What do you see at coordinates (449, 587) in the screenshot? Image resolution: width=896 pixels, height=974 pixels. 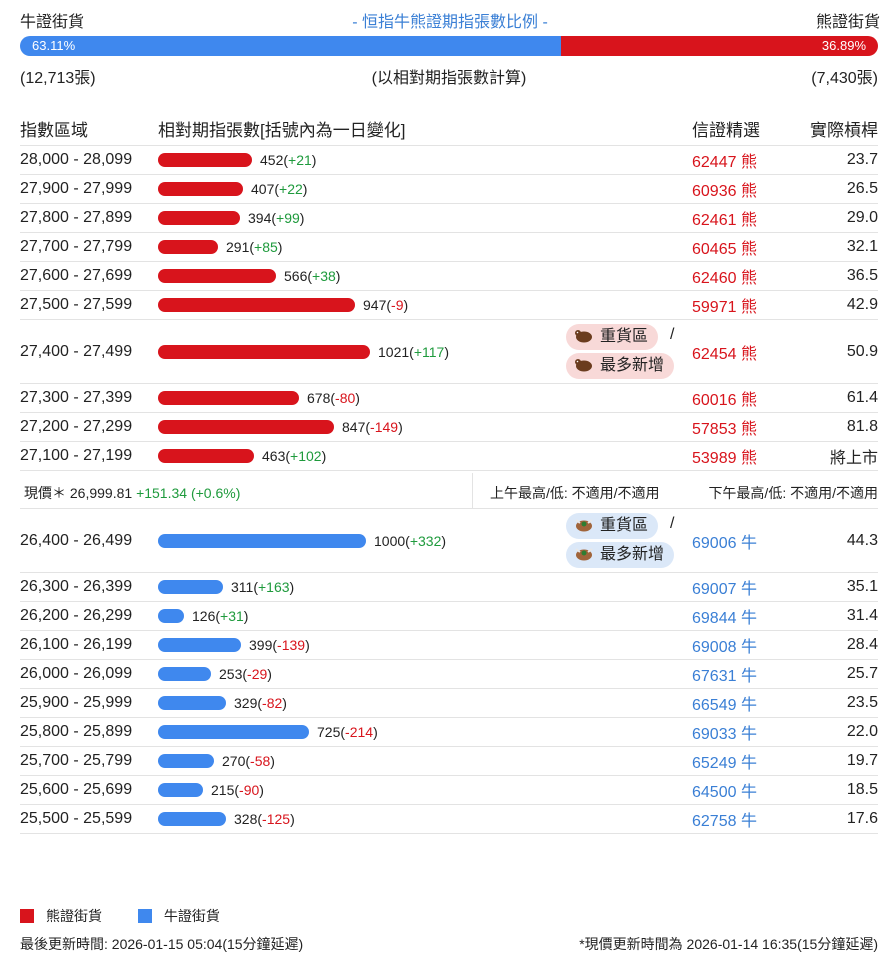 I see `table-row: 26,300 - 26,399 311(+163) 69007 牛 35.1` at bounding box center [449, 587].